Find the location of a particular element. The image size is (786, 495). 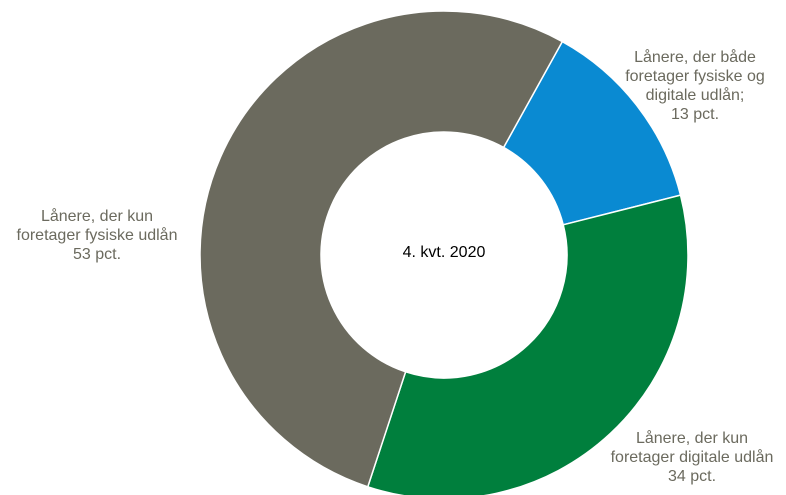

slice-label-line: Lånere, der både is located at coordinates (695, 57).